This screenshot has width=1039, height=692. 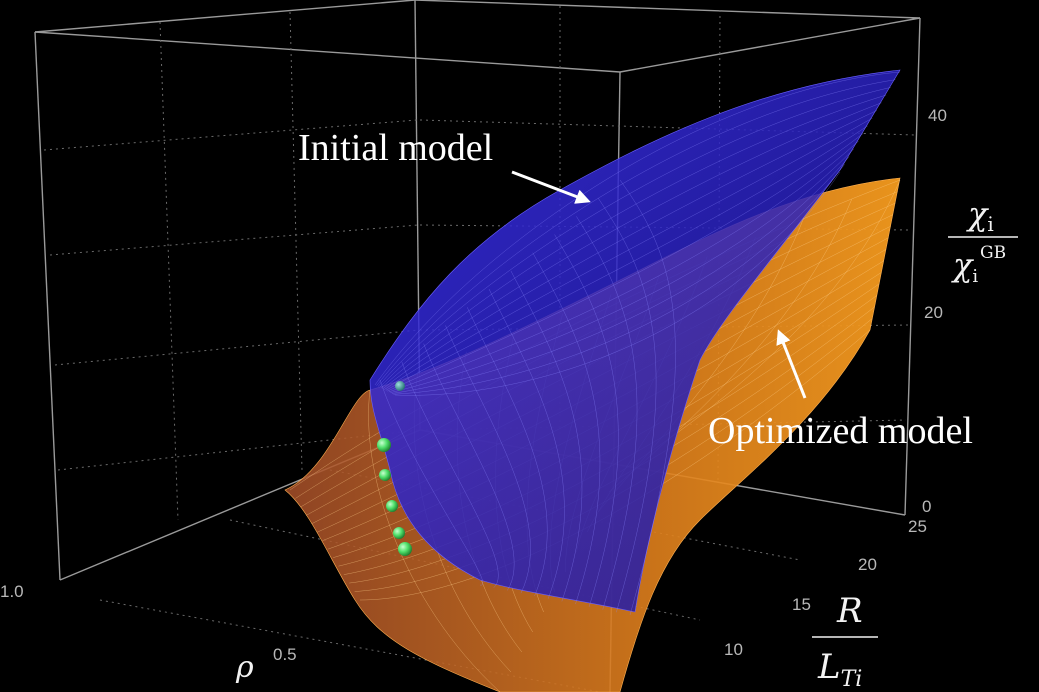 I want to click on initial-model-label: Initial model, so click(x=395, y=148).